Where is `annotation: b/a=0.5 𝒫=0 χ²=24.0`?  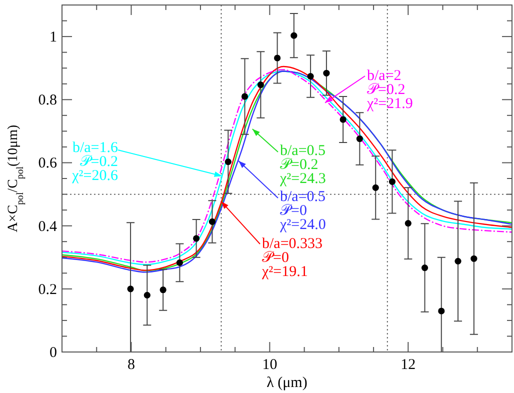
annotation: b/a=0.5 𝒫=0 χ²=24.0 is located at coordinates (302, 211).